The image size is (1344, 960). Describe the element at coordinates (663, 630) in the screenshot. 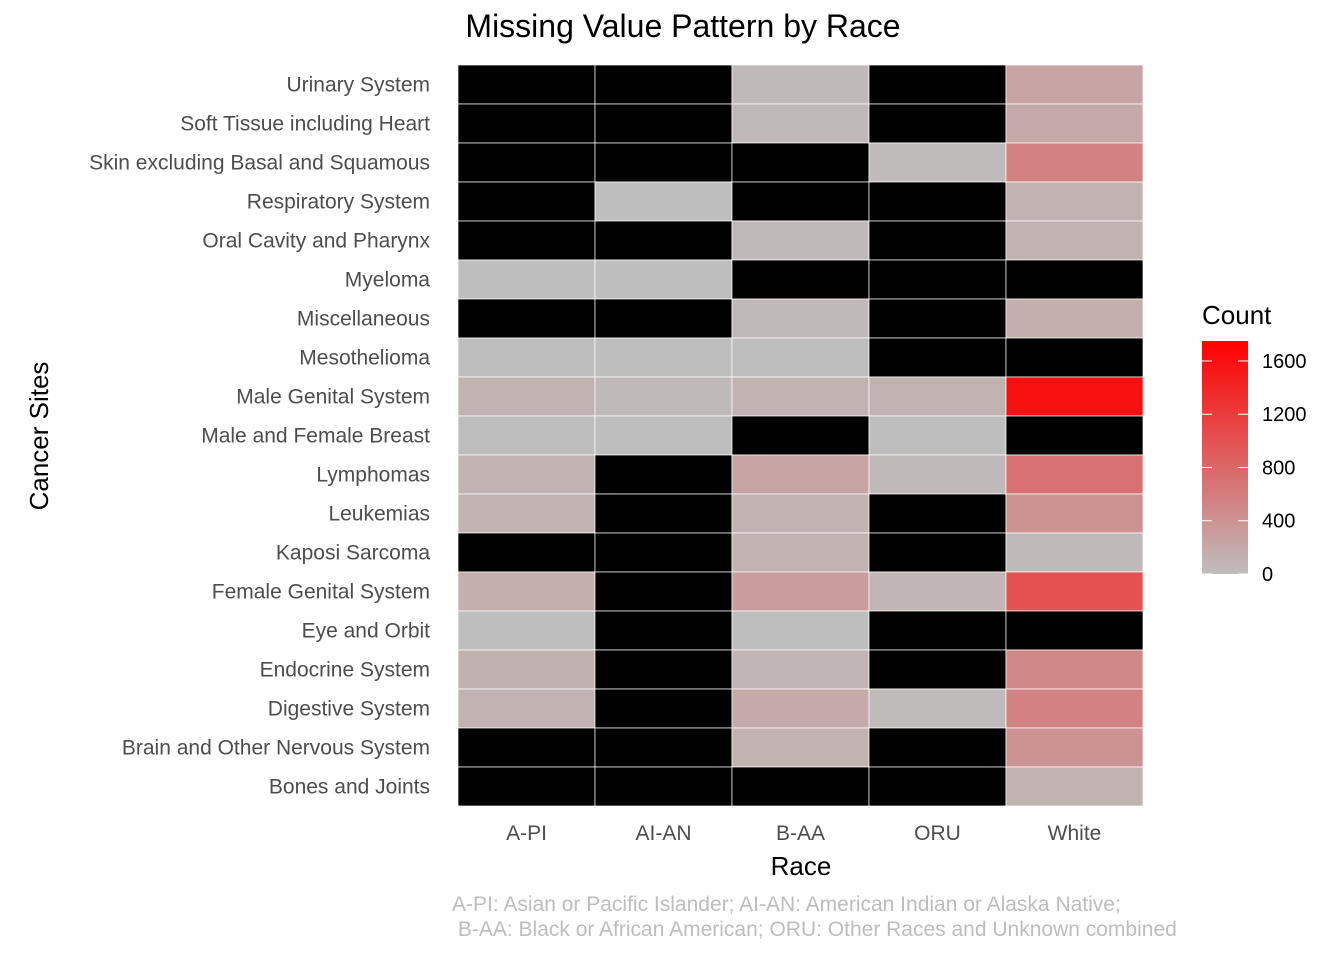

I see `cell-eye-and-orbit-ai-an` at that location.